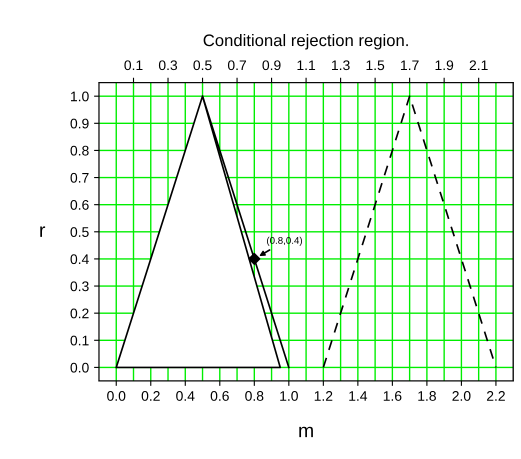 The height and width of the screenshot is (459, 521). I want to click on x-tick-label: 1.2, so click(323, 396).